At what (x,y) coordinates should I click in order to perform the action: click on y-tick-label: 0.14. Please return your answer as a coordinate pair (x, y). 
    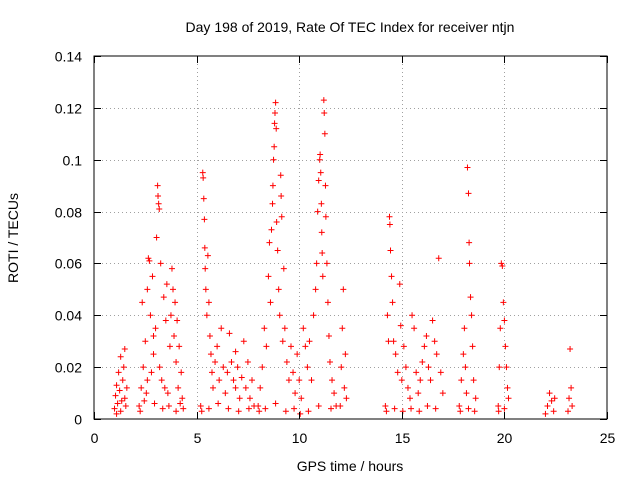
    Looking at the image, I should click on (68, 57).